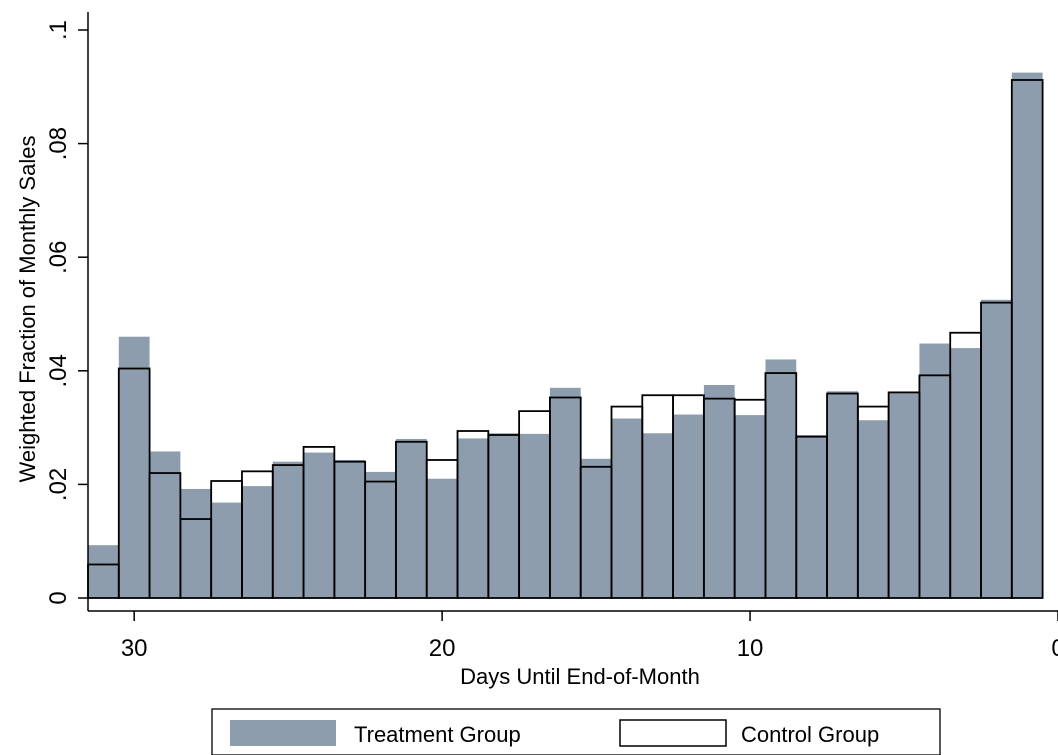 The width and height of the screenshot is (1058, 755). I want to click on legend: Treatment Group Control Group, so click(576, 731).